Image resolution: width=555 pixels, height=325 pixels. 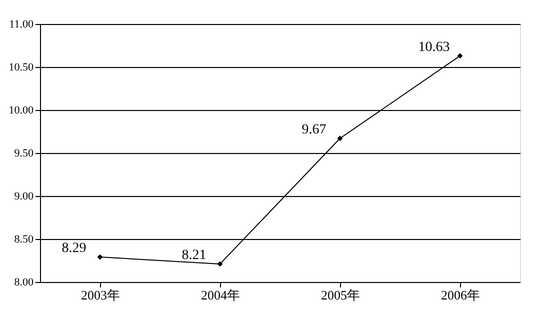 What do you see at coordinates (21, 110) in the screenshot?
I see `y-tick-label: 10.00` at bounding box center [21, 110].